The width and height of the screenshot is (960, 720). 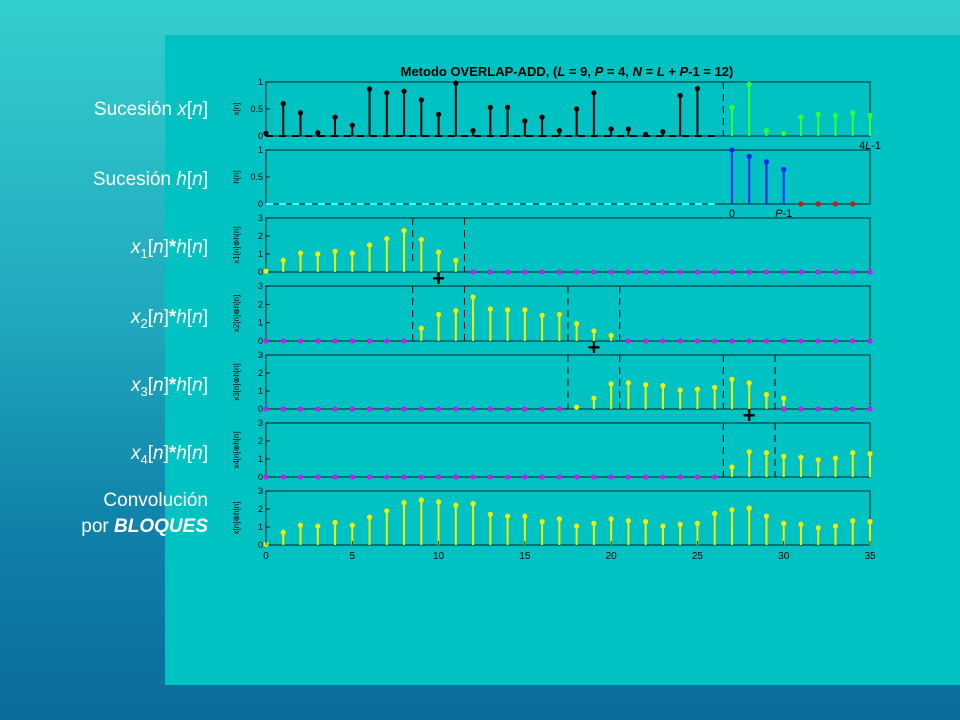 I want to click on label-x4-conv: x4[n]*h[n], so click(x=169, y=455).